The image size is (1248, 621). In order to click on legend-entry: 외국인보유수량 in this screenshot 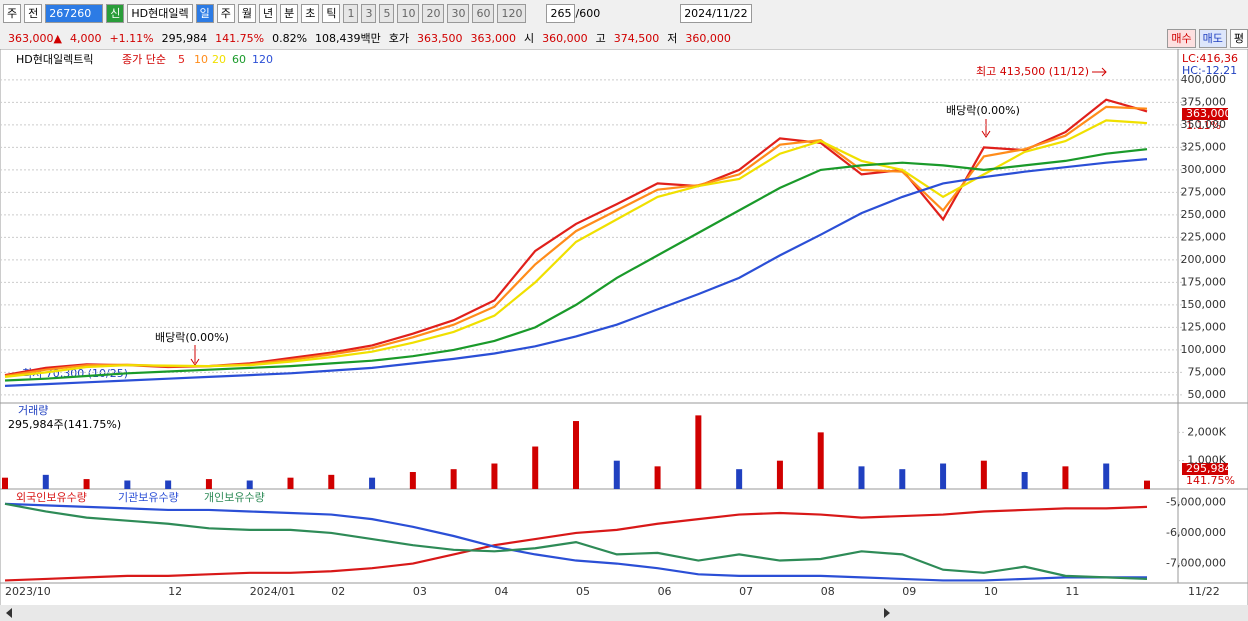, I will do `click(51, 497)`.